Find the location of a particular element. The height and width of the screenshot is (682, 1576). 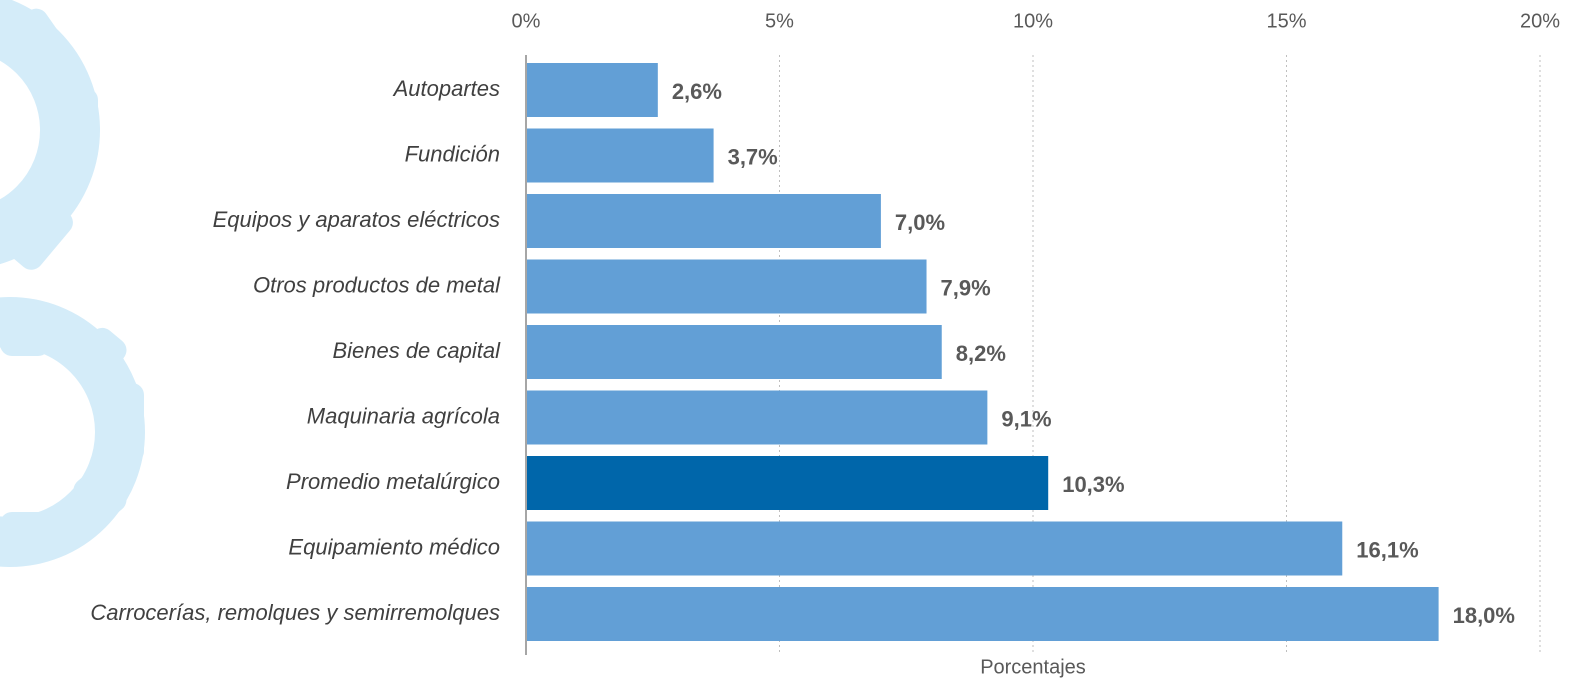

data-label: 18,0% is located at coordinates (1484, 615).